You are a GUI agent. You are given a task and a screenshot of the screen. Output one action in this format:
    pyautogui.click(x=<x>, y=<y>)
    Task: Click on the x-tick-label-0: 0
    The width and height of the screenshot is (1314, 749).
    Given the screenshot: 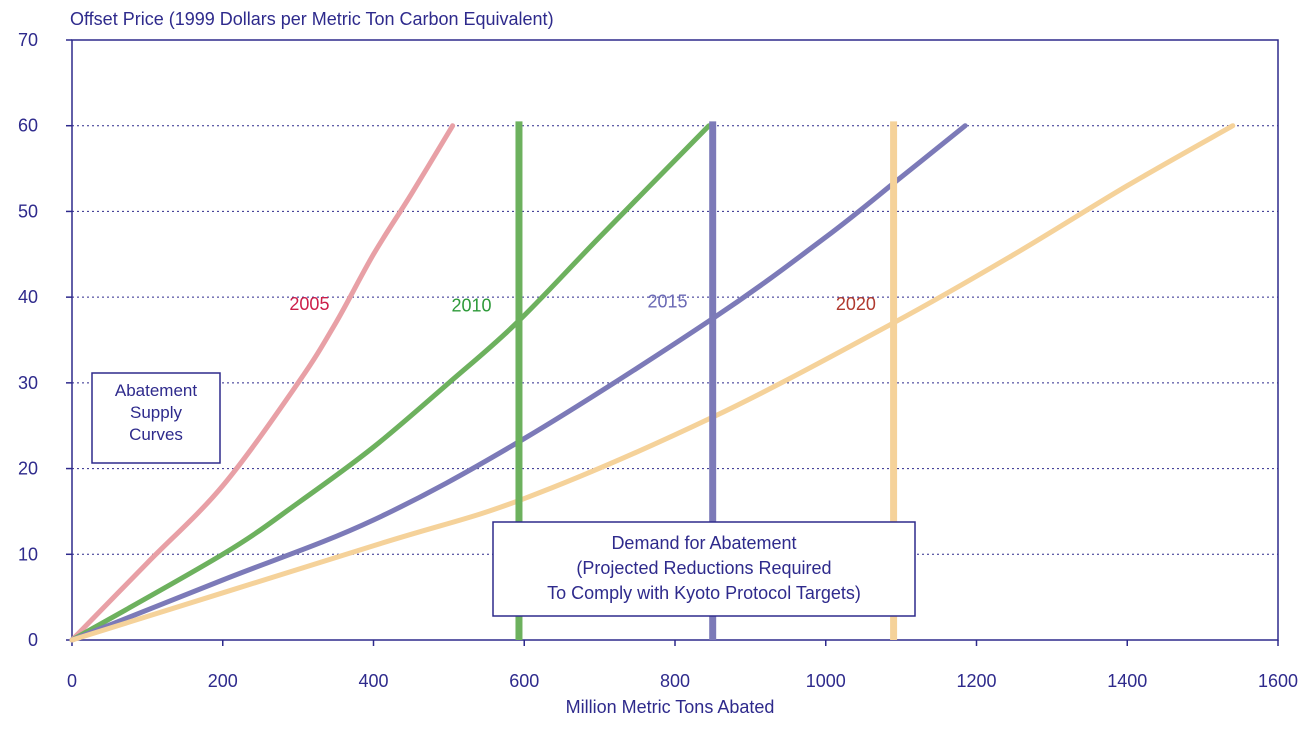 What is the action you would take?
    pyautogui.click(x=72, y=681)
    